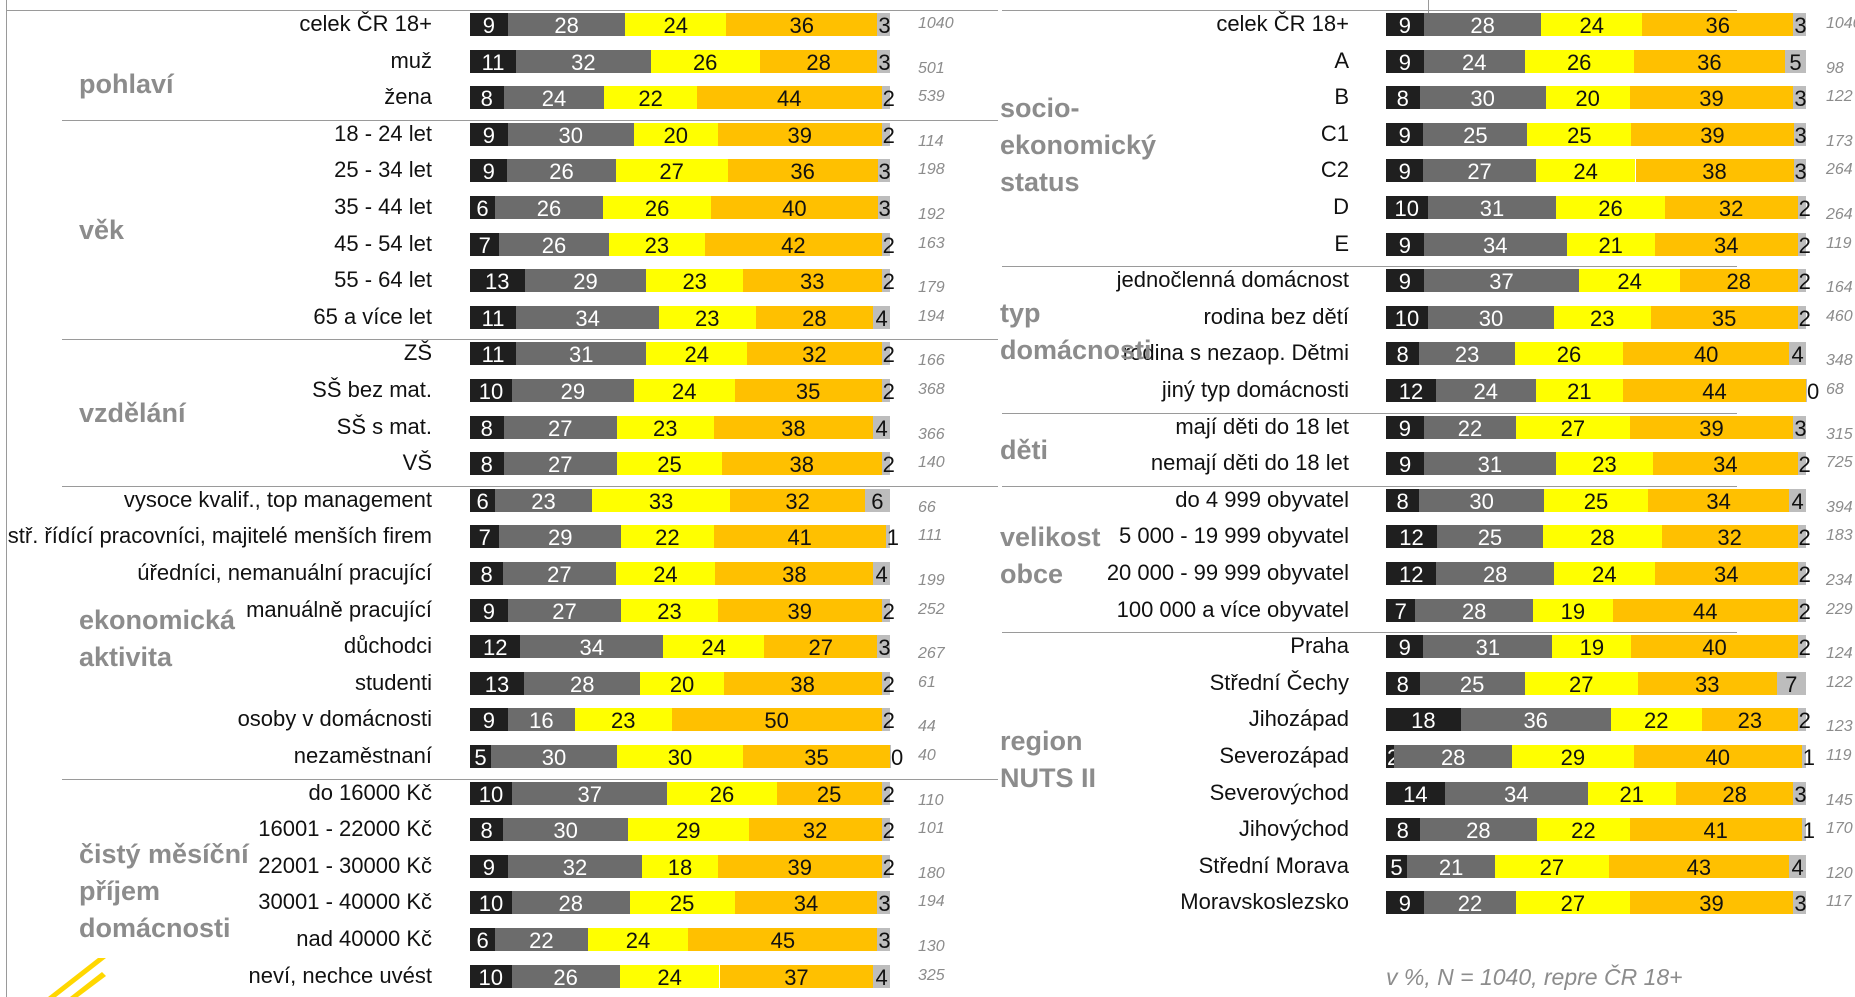  I want to click on group-label: ekonomická aktivita, so click(157, 639).